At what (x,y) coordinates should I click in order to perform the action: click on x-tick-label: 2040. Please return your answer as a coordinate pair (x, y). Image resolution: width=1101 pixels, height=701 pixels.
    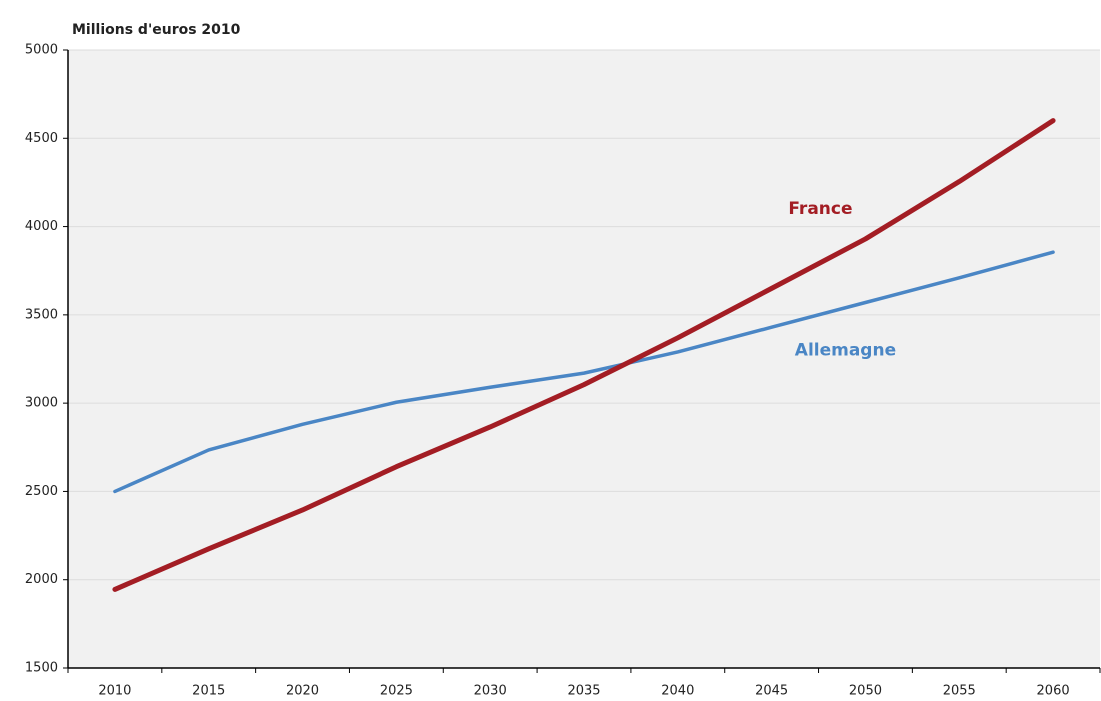
    Looking at the image, I should click on (677, 691).